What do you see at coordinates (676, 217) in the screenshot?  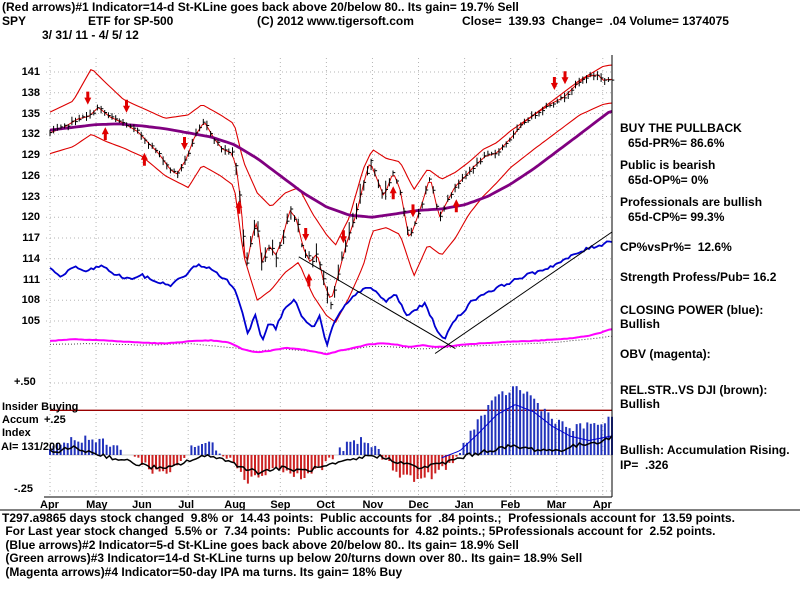 I see `right-panel-line: 65d-CP%= 99.3%` at bounding box center [676, 217].